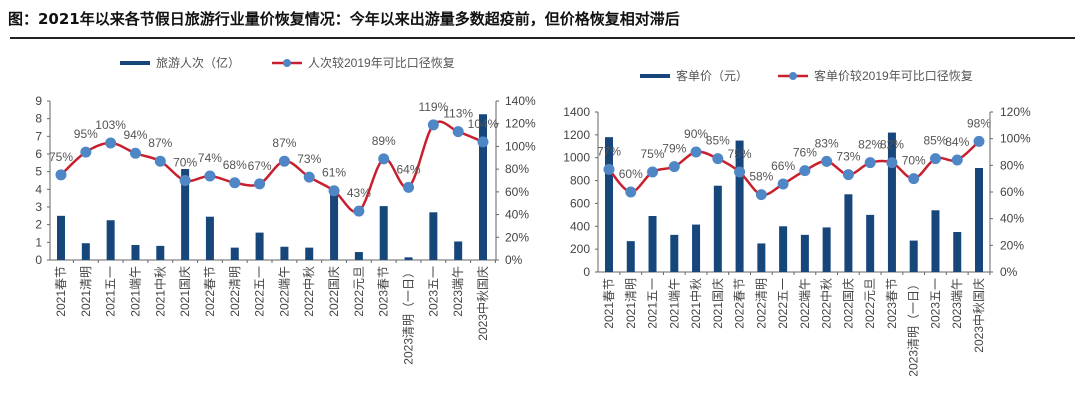 The width and height of the screenshot is (1080, 405). I want to click on category-label: 2021五一, so click(653, 303).